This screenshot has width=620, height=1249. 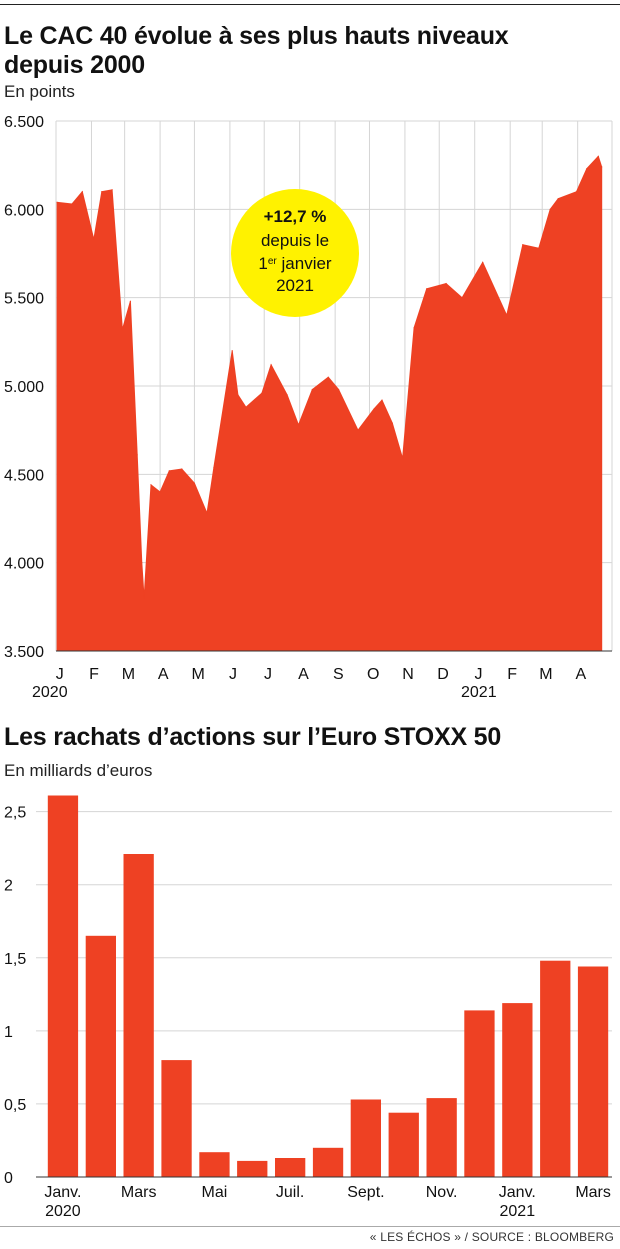 I want to click on buyback-y-tick-label: 1,5, so click(x=15, y=959).